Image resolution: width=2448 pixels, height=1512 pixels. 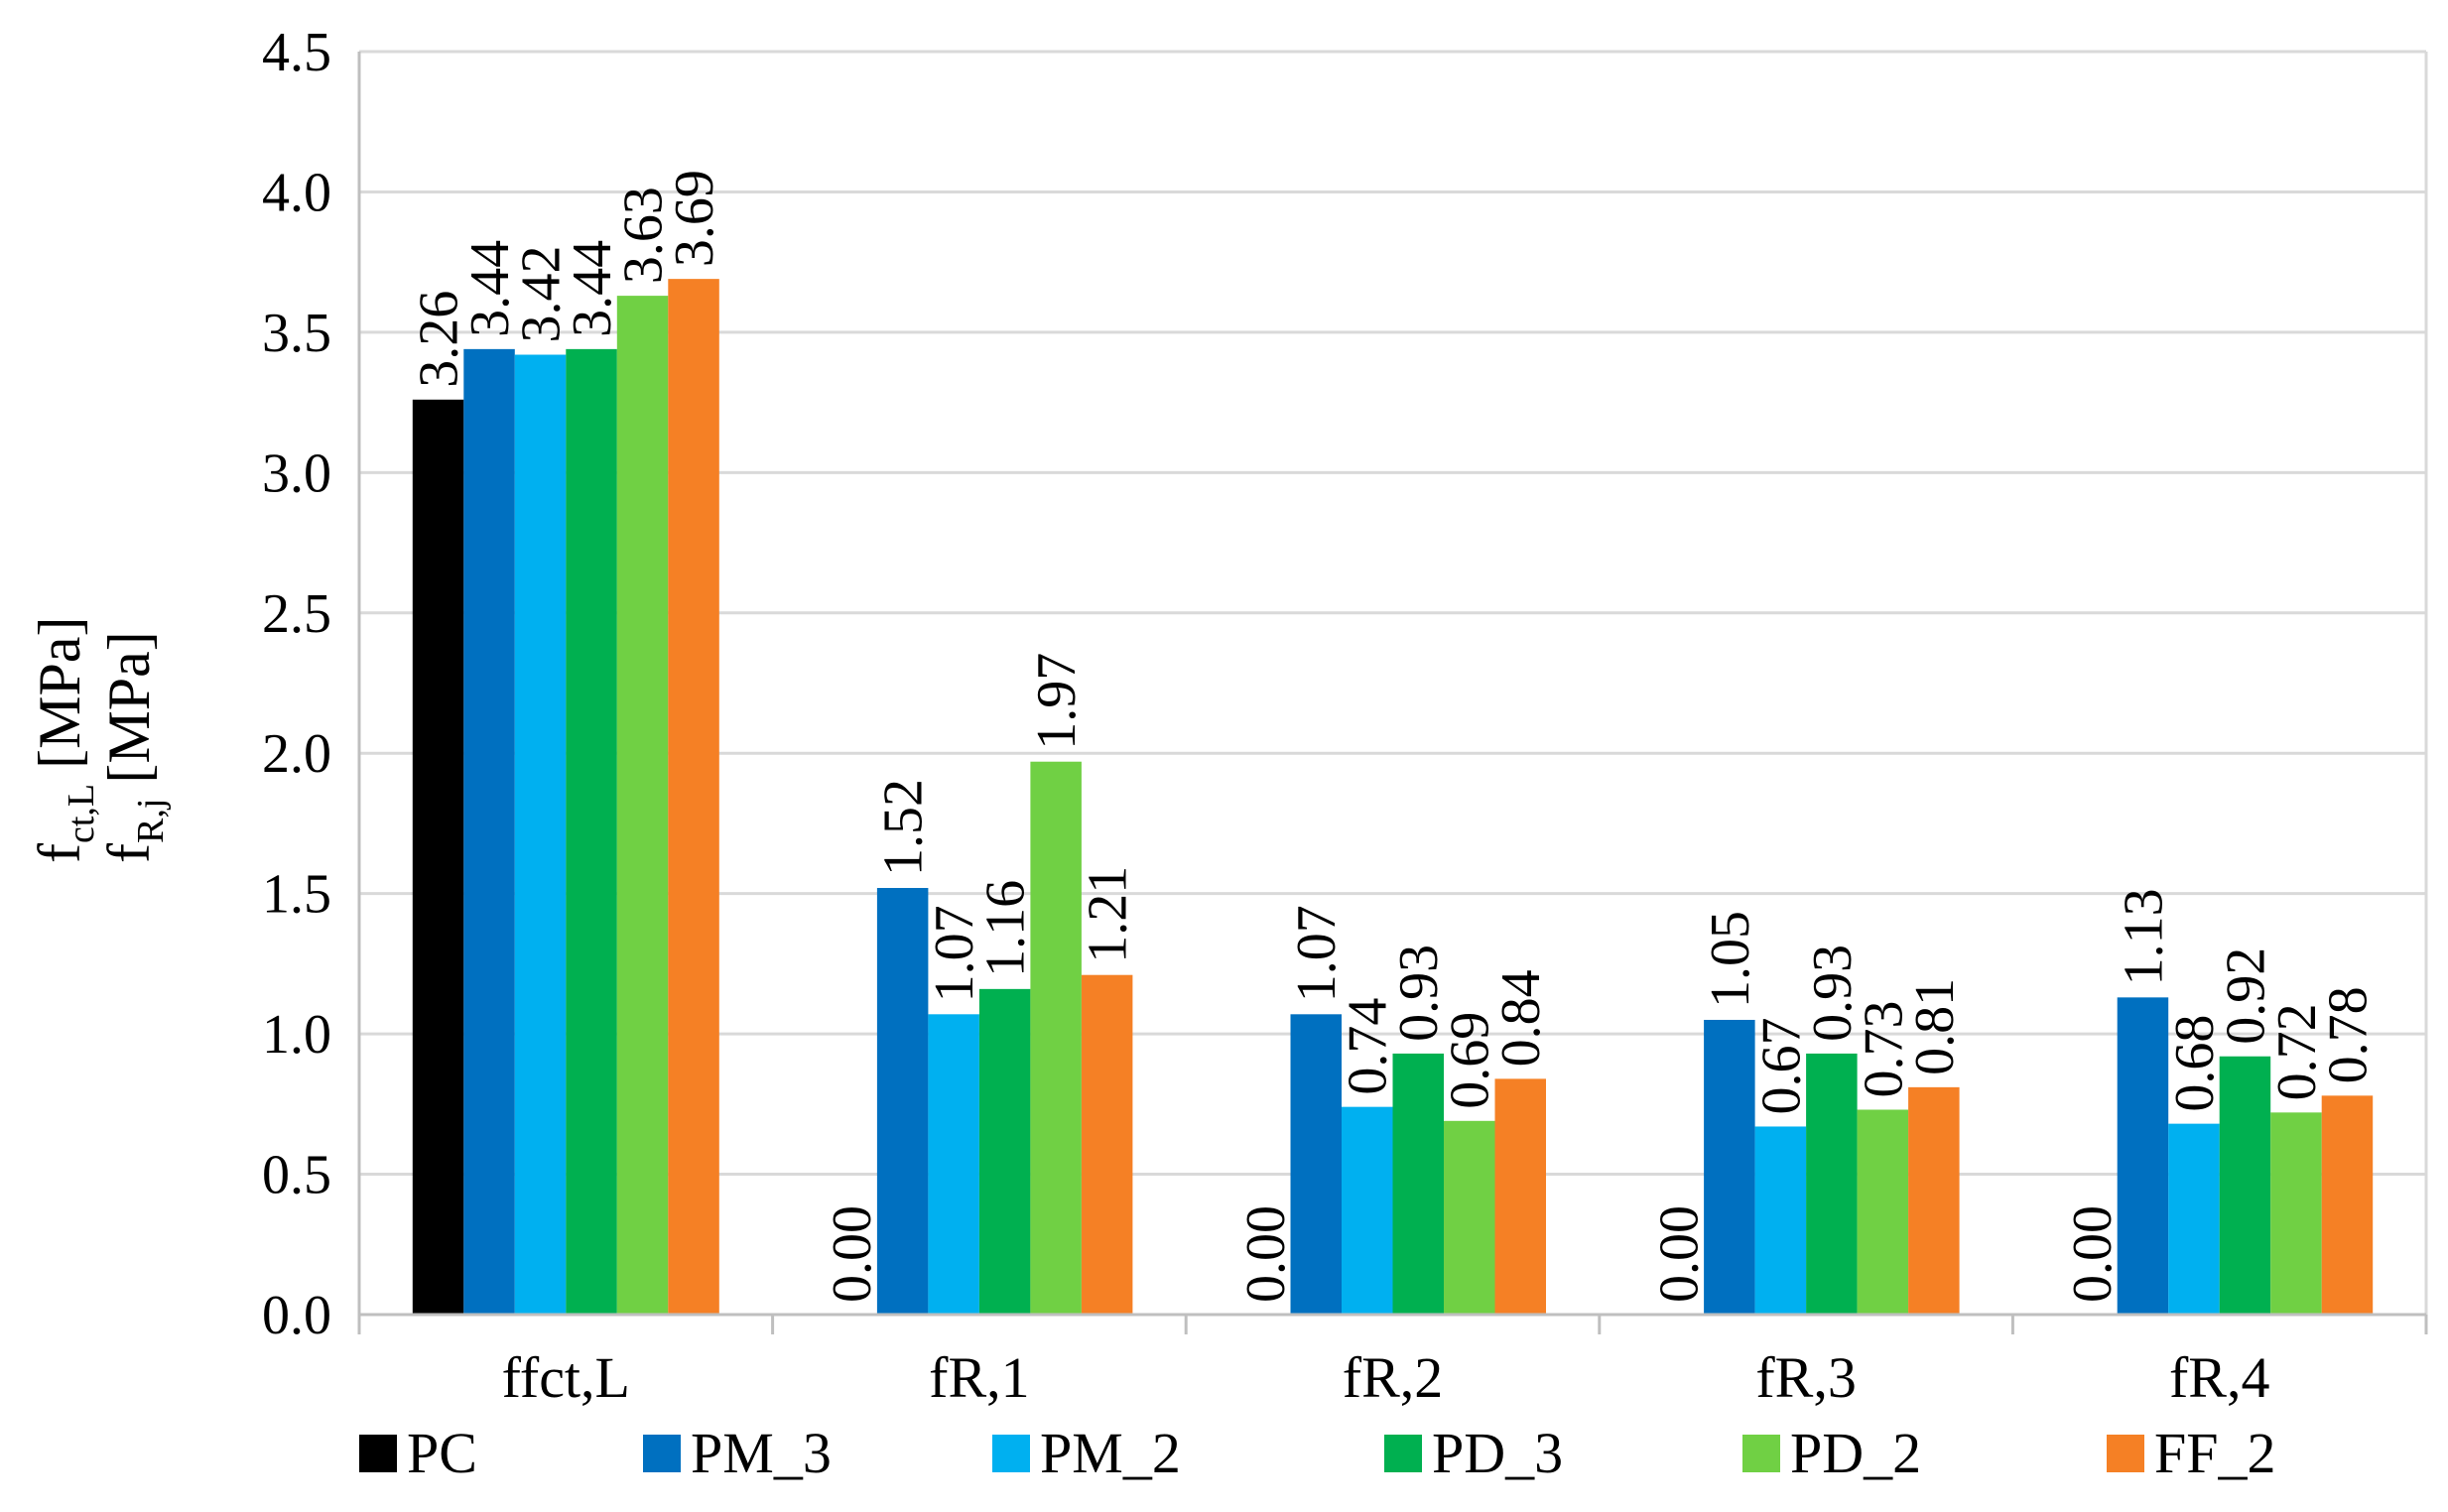 I want to click on svg-text: fct,L [MPa], so click(x=64, y=740).